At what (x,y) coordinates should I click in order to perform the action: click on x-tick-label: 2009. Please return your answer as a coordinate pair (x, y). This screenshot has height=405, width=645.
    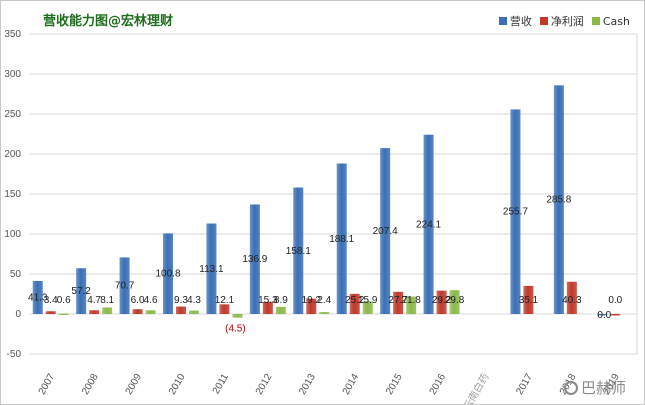
    Looking at the image, I should click on (134, 384).